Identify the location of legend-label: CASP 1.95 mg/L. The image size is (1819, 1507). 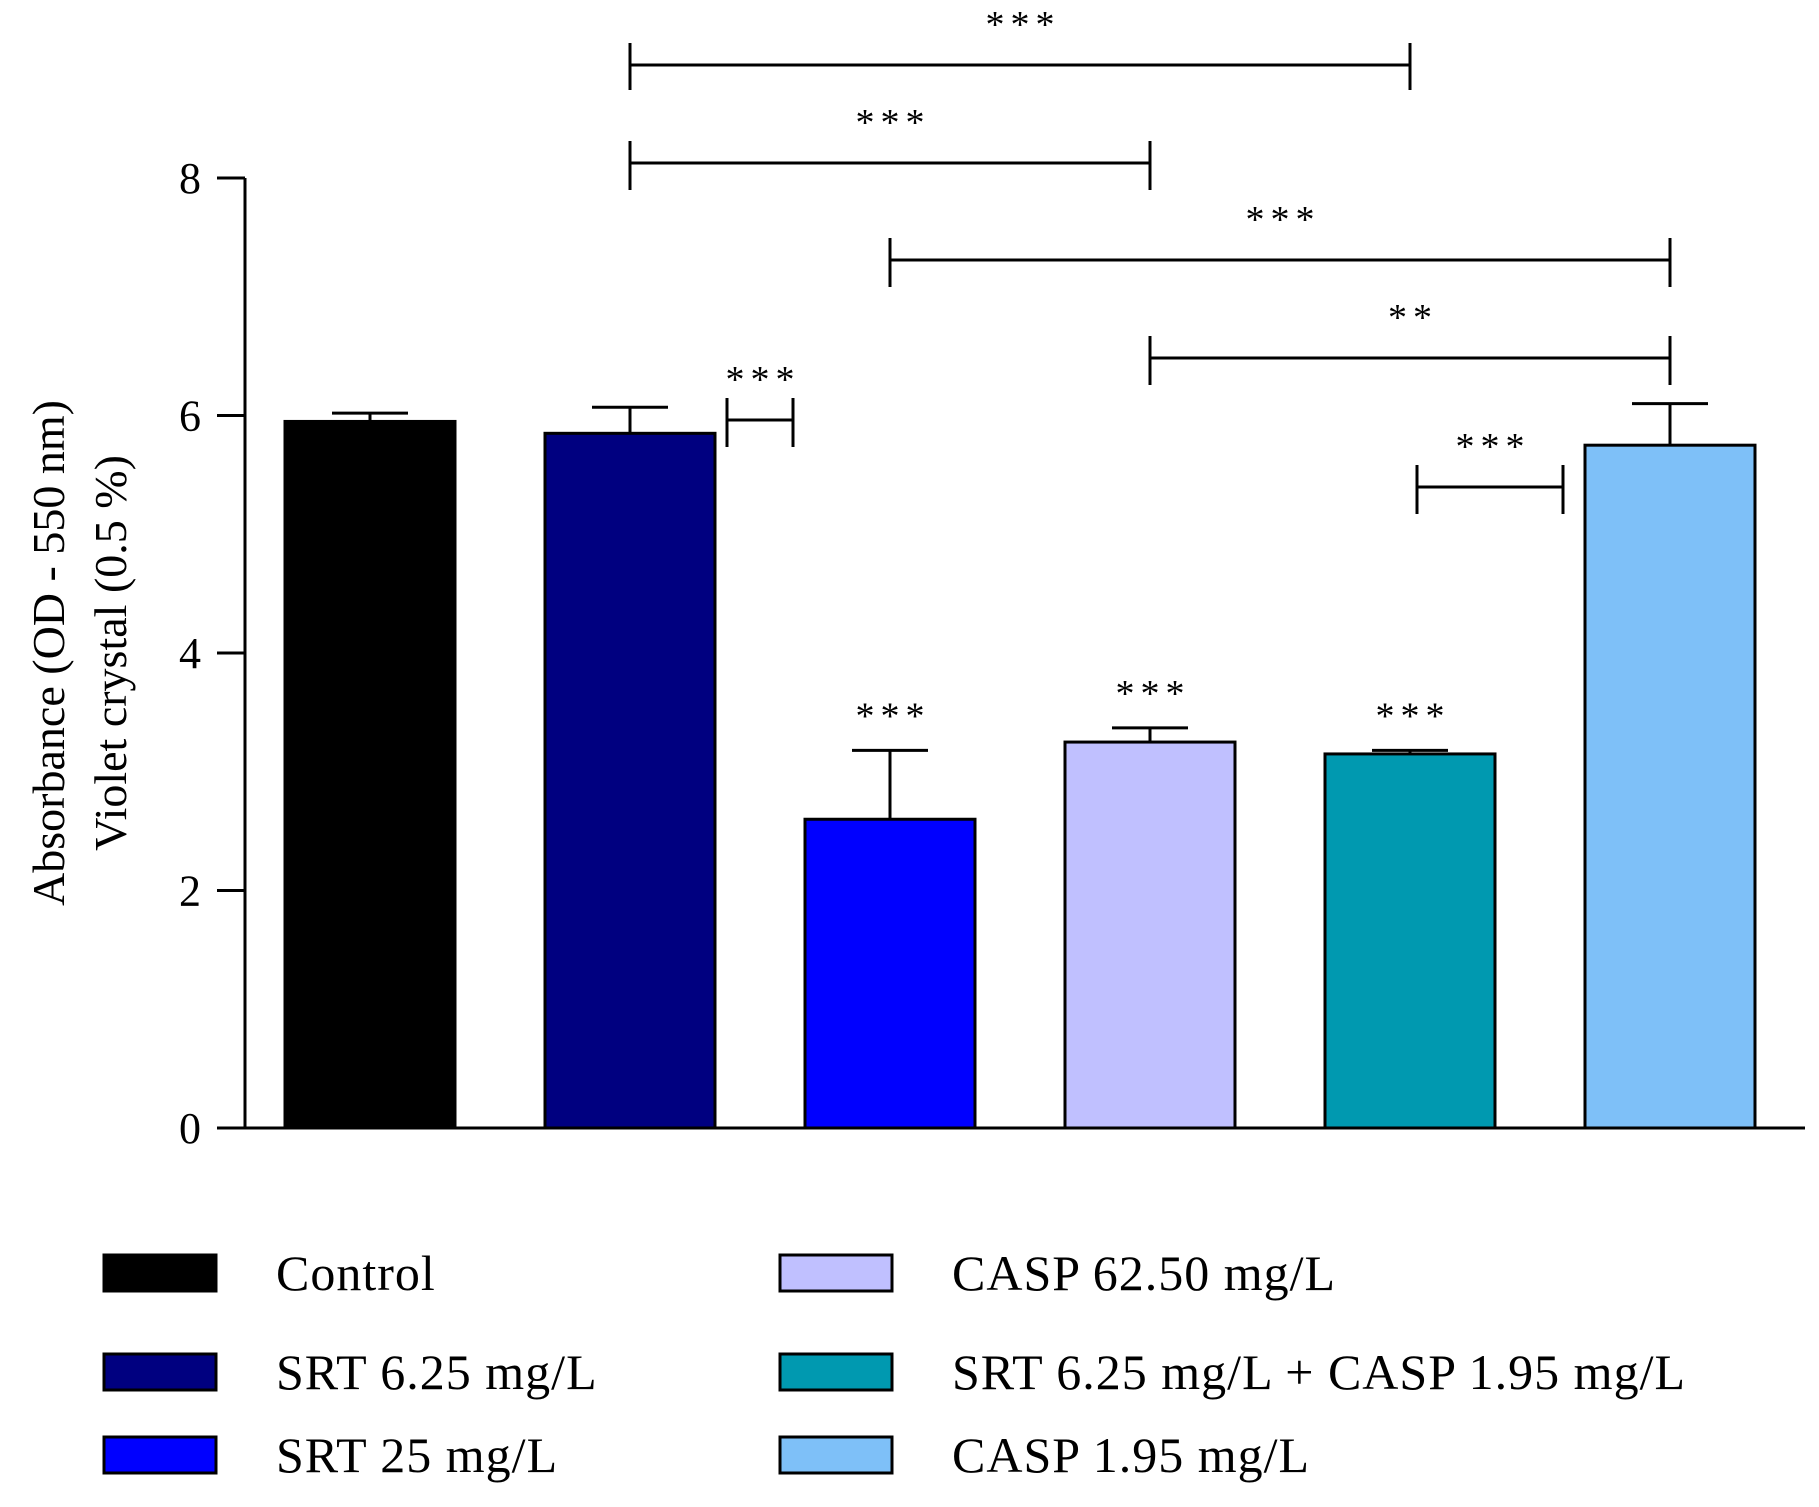
(1131, 1455).